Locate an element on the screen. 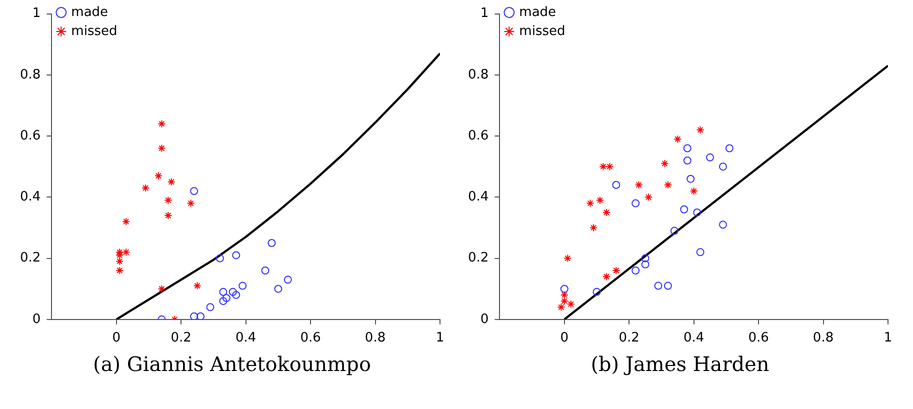  text: (b) James Harden is located at coordinates (680, 364).